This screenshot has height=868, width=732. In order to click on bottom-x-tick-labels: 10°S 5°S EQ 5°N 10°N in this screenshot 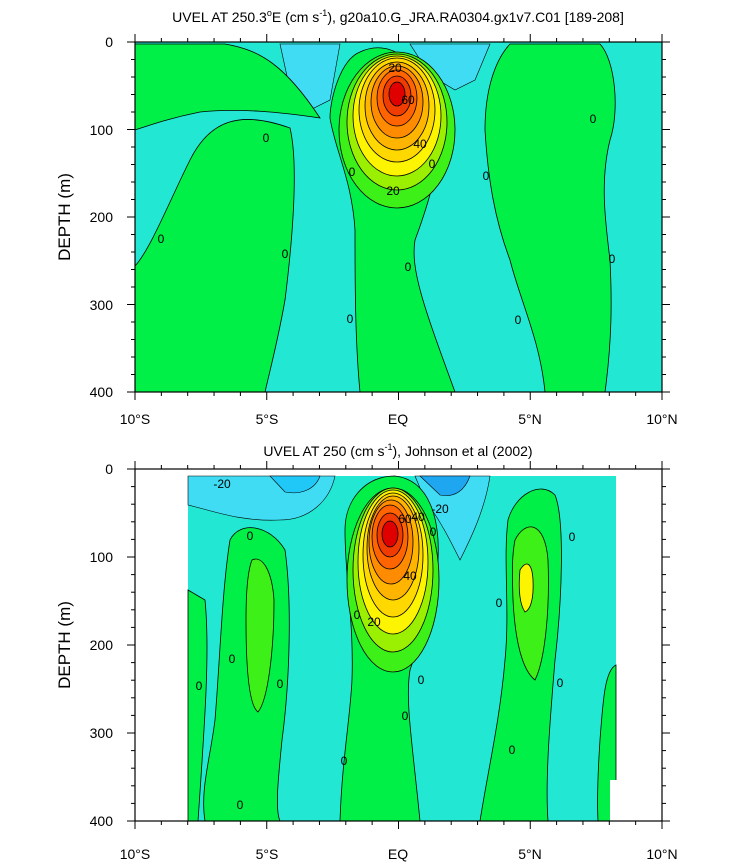, I will do `click(399, 854)`.